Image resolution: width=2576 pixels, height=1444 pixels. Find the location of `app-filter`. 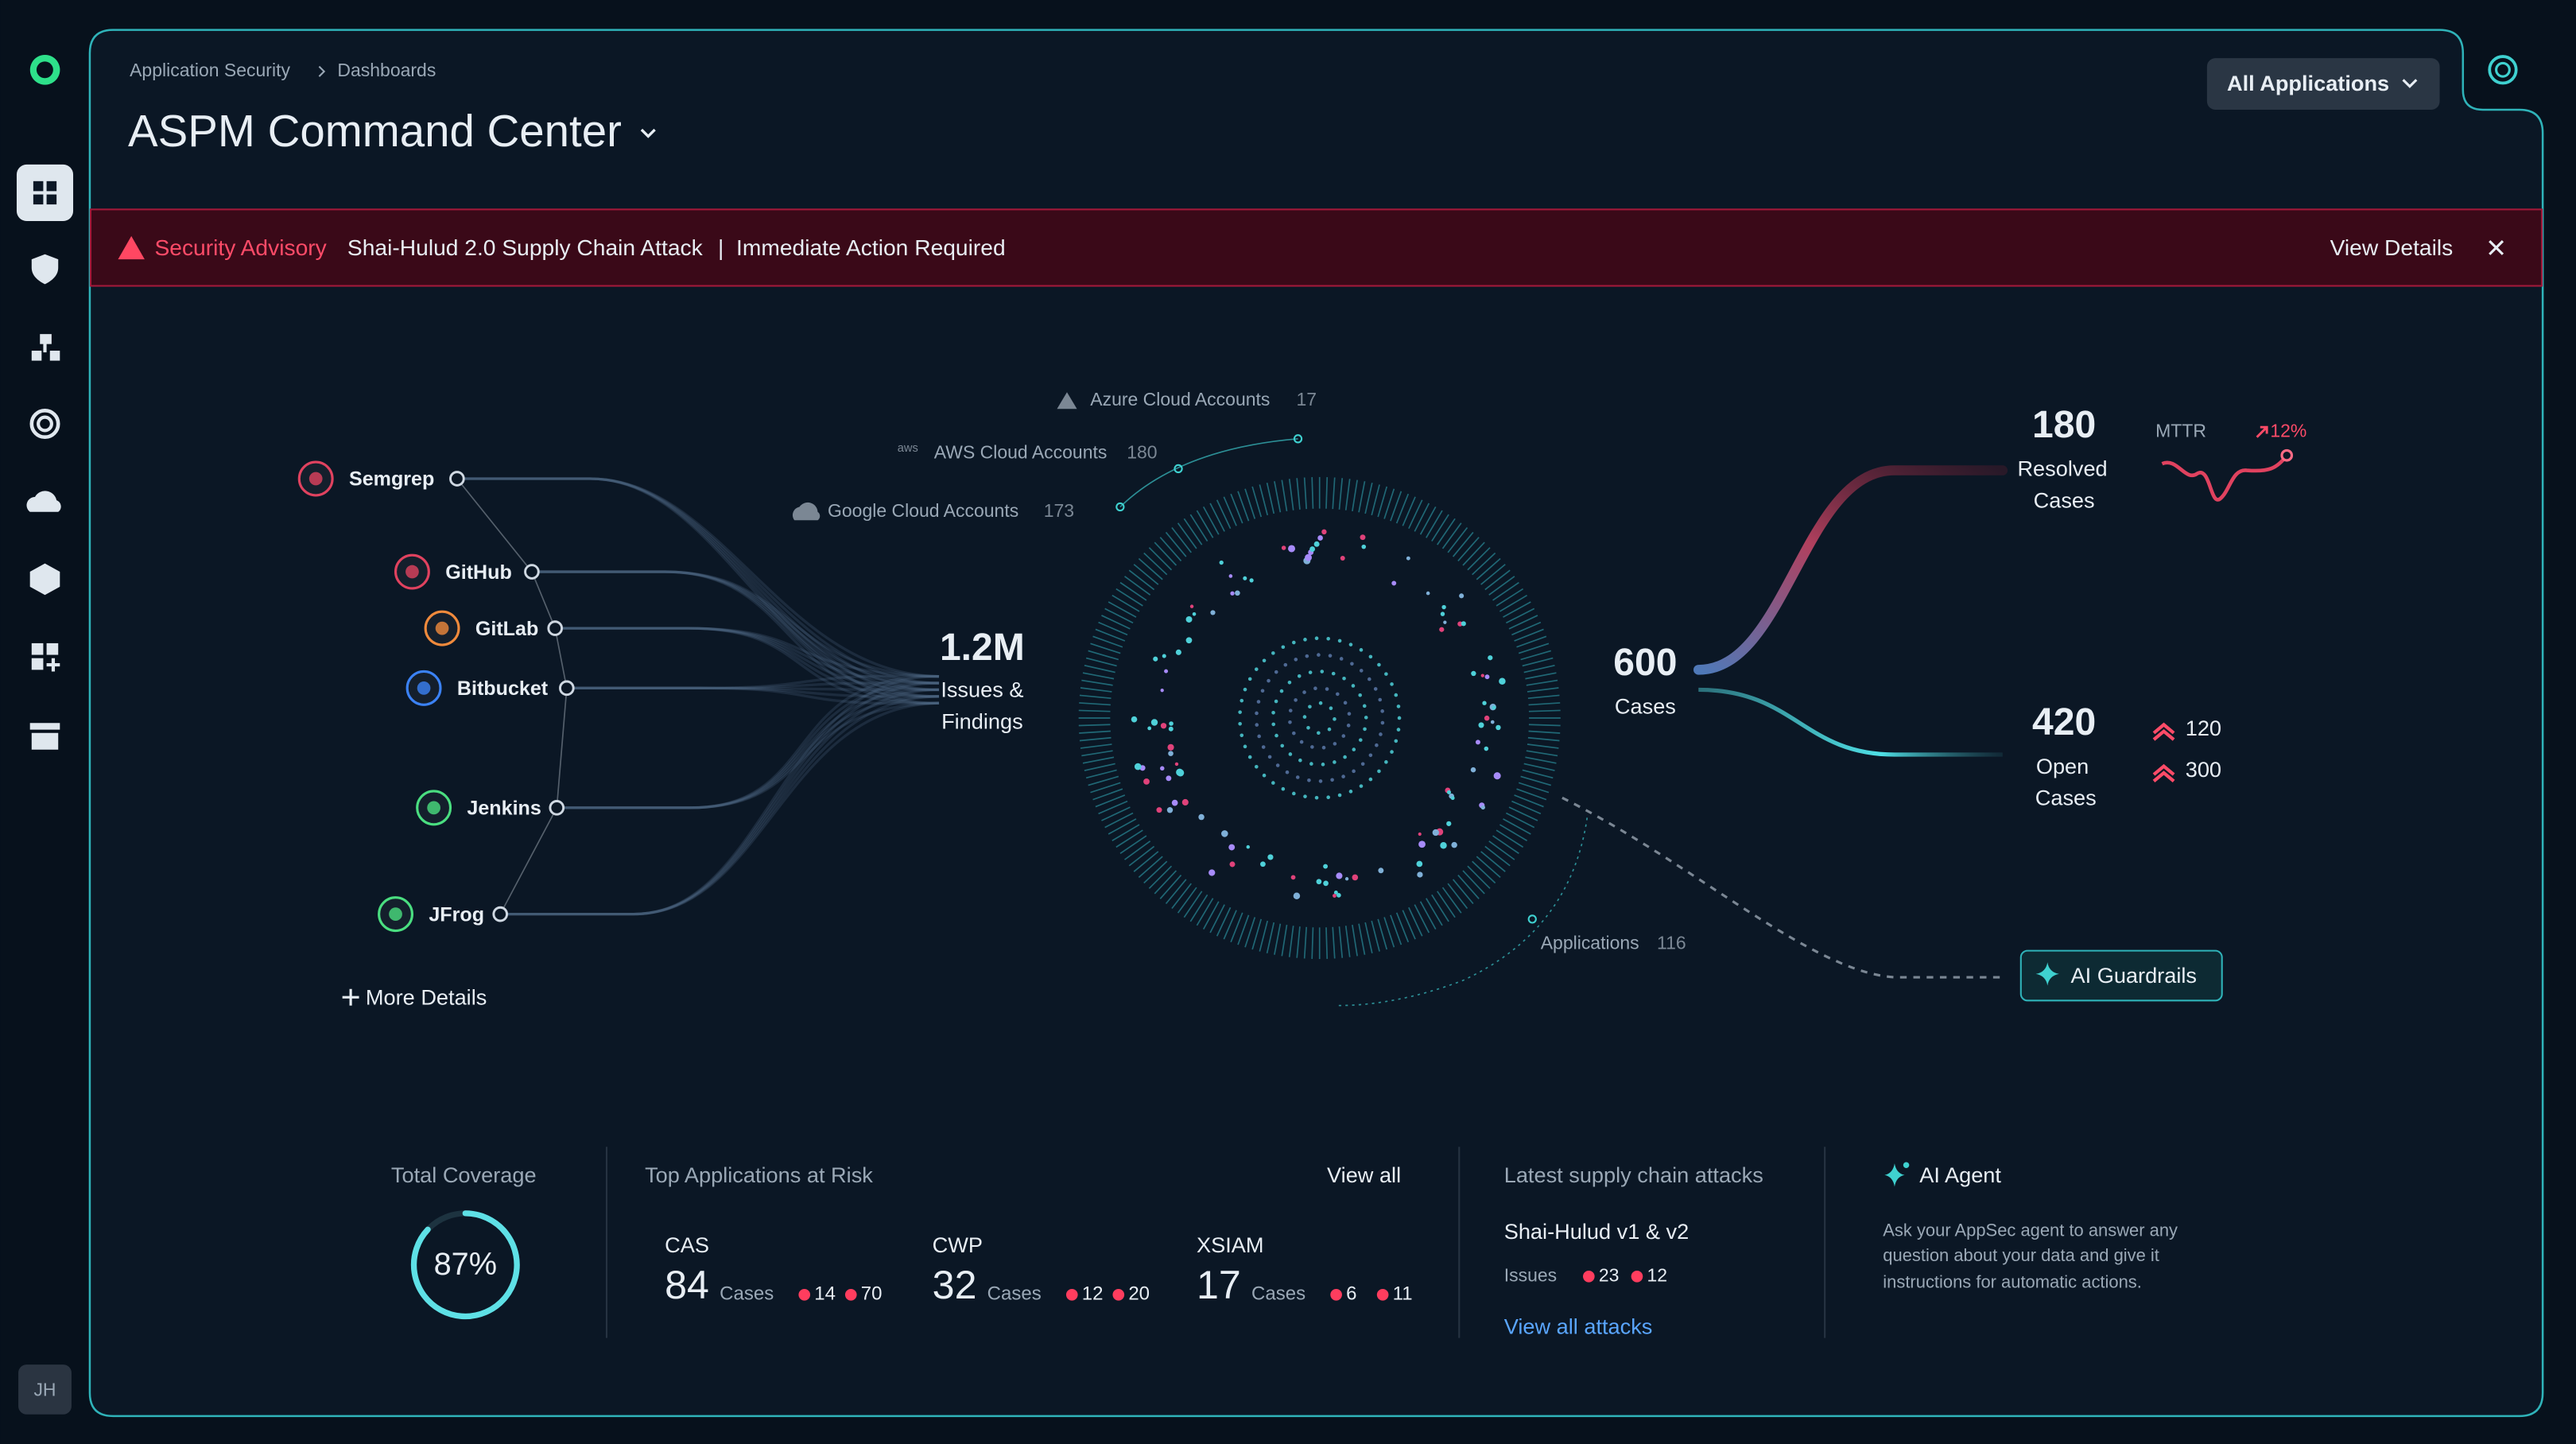

app-filter is located at coordinates (2323, 84).